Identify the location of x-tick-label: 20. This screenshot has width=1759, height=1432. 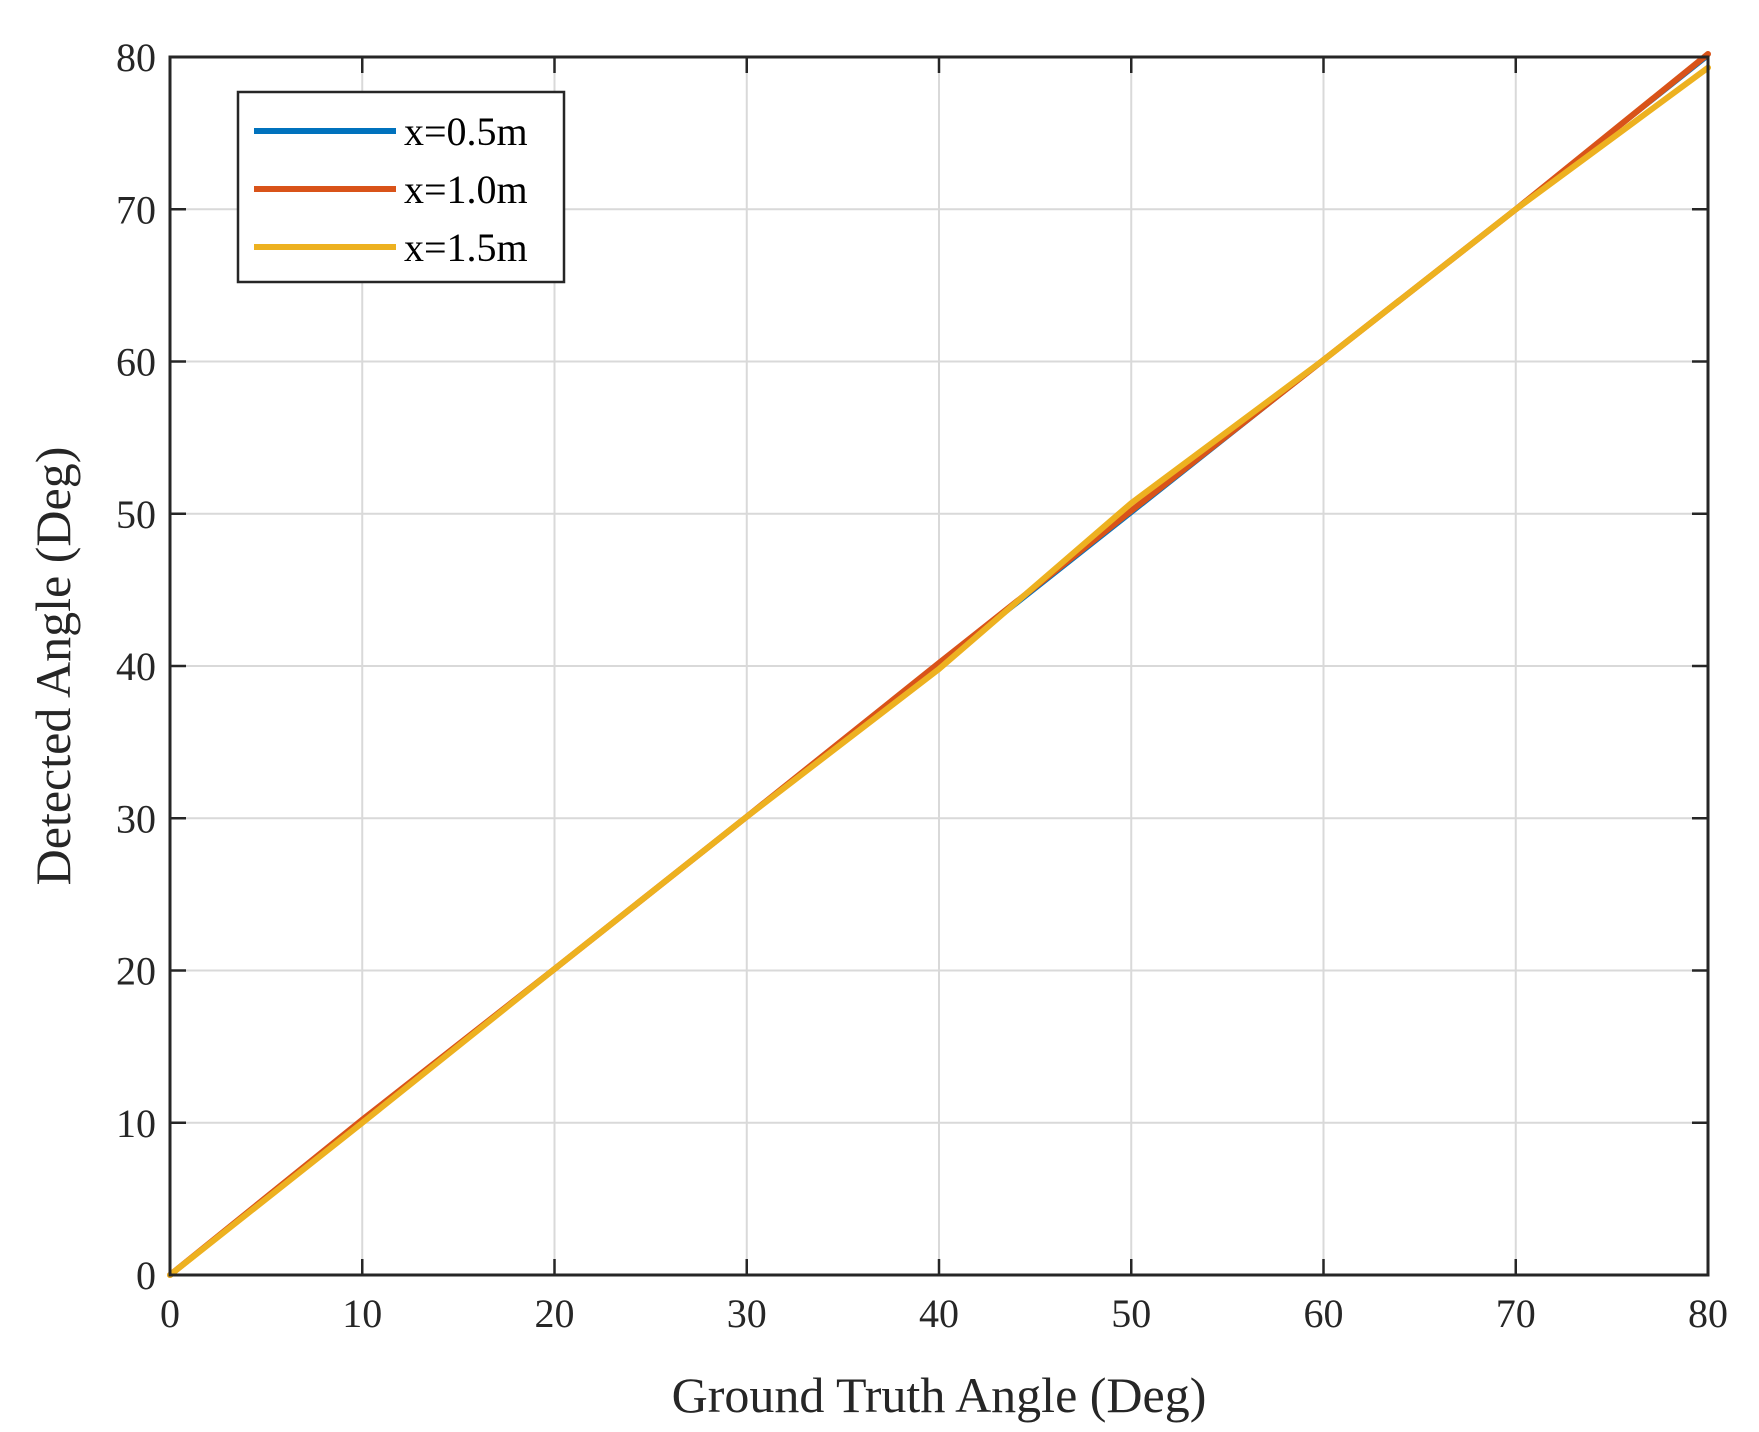
(555, 1313).